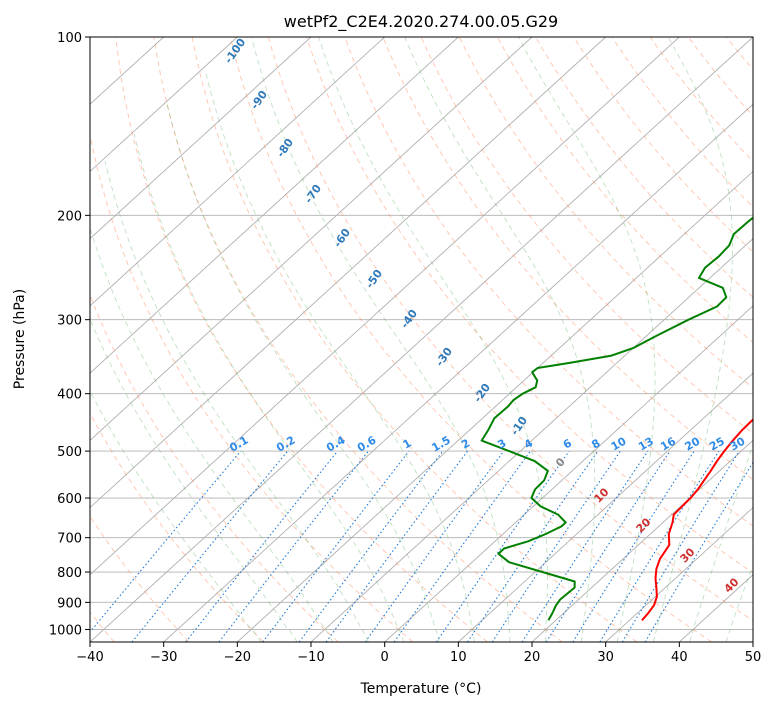  What do you see at coordinates (237, 657) in the screenshot?
I see `x-tick-label: −20` at bounding box center [237, 657].